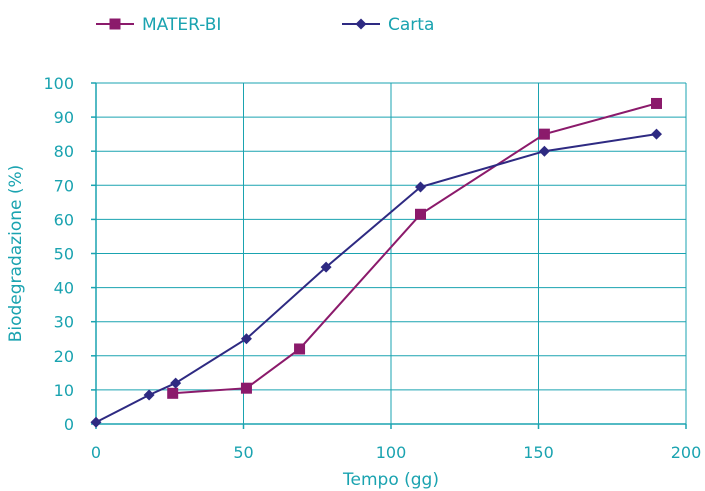  What do you see at coordinates (411, 25) in the screenshot?
I see `legend-label-carta: Carta` at bounding box center [411, 25].